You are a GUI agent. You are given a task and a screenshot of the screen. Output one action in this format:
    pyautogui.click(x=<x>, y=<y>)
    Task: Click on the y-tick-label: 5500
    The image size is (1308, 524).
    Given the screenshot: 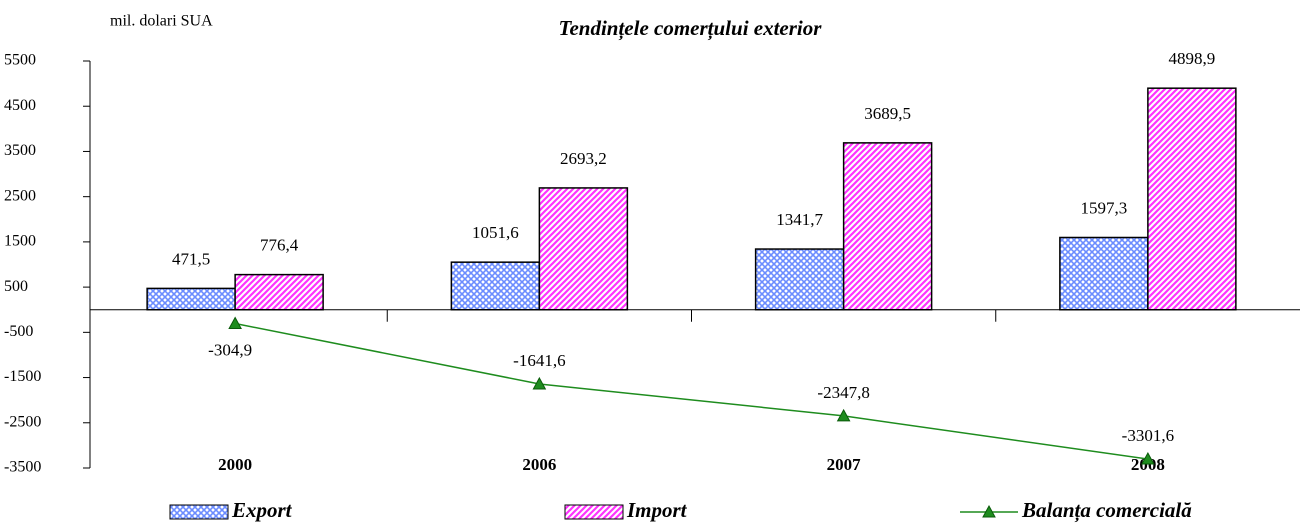 What is the action you would take?
    pyautogui.click(x=20, y=60)
    